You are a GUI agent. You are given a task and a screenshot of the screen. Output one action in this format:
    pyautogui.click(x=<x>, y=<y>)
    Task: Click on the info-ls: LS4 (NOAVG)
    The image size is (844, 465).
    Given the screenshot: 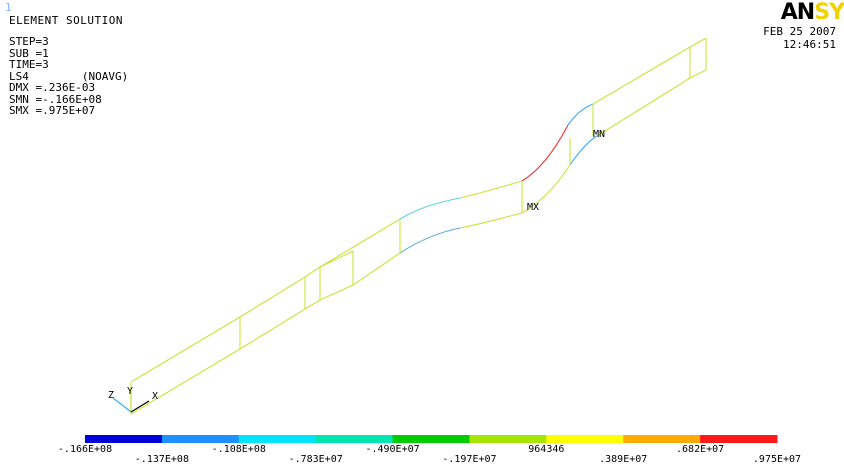 What is the action you would take?
    pyautogui.click(x=69, y=76)
    